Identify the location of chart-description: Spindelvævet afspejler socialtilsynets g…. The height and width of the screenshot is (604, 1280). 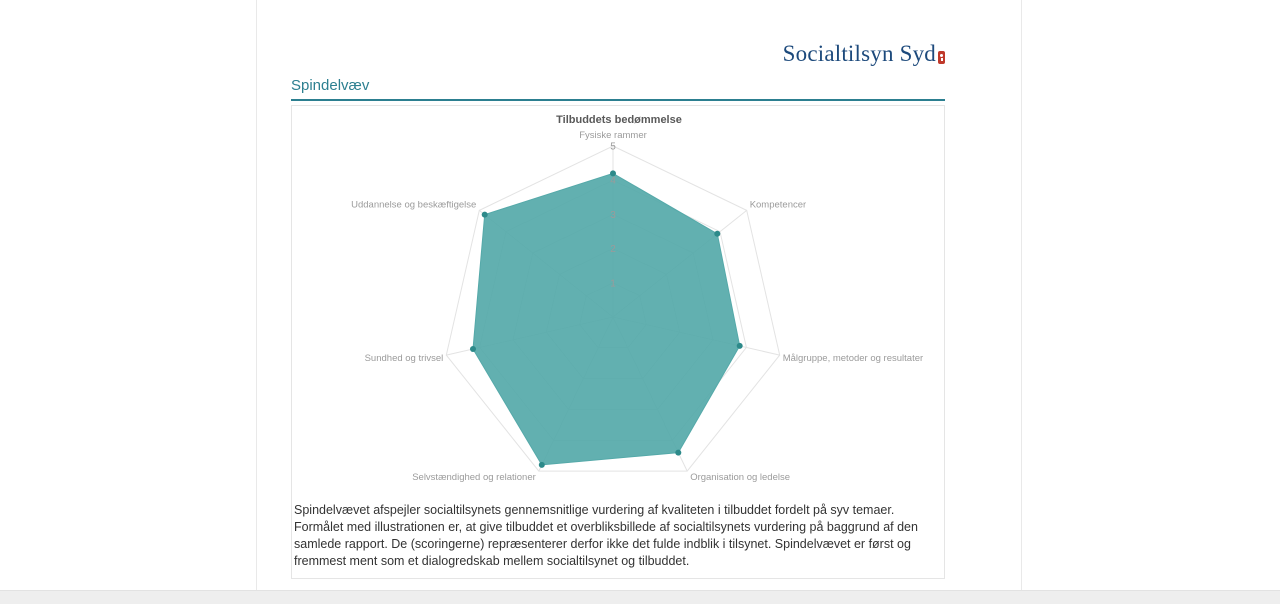
(606, 535).